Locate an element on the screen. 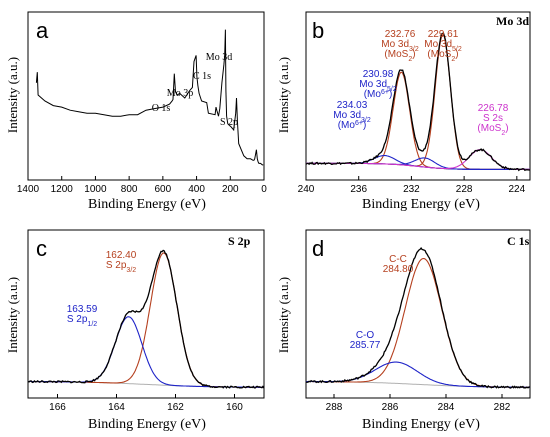 Image resolution: width=550 pixels, height=437 pixels. panel-d-ylabel: Intensity (a.u.) is located at coordinates (283, 315).